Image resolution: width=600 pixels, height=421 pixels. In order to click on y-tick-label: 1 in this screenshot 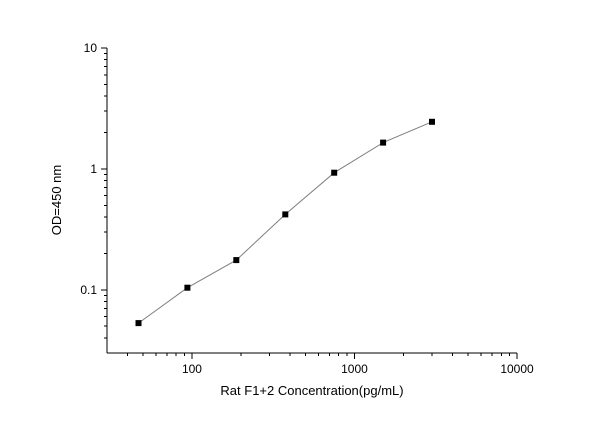, I will do `click(93, 169)`.